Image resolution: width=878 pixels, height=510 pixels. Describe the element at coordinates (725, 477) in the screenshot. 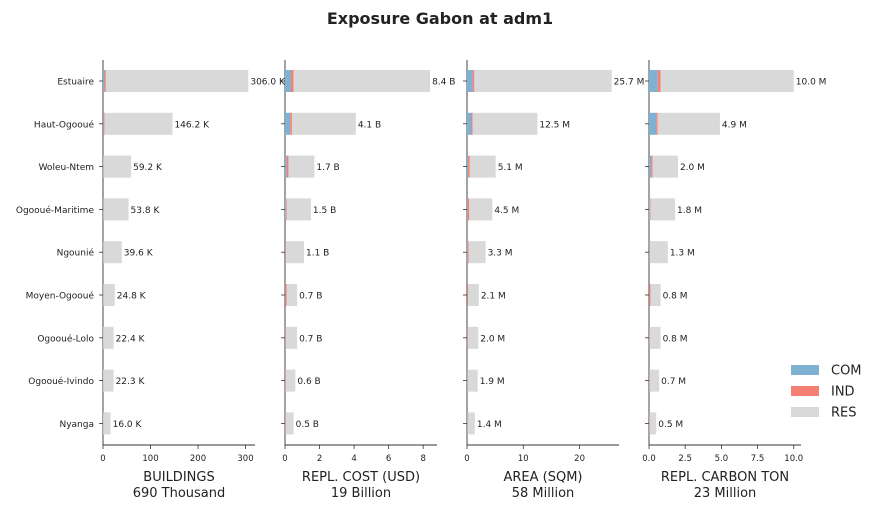

I see `x-axis-label: REPL. CARBON TON` at that location.